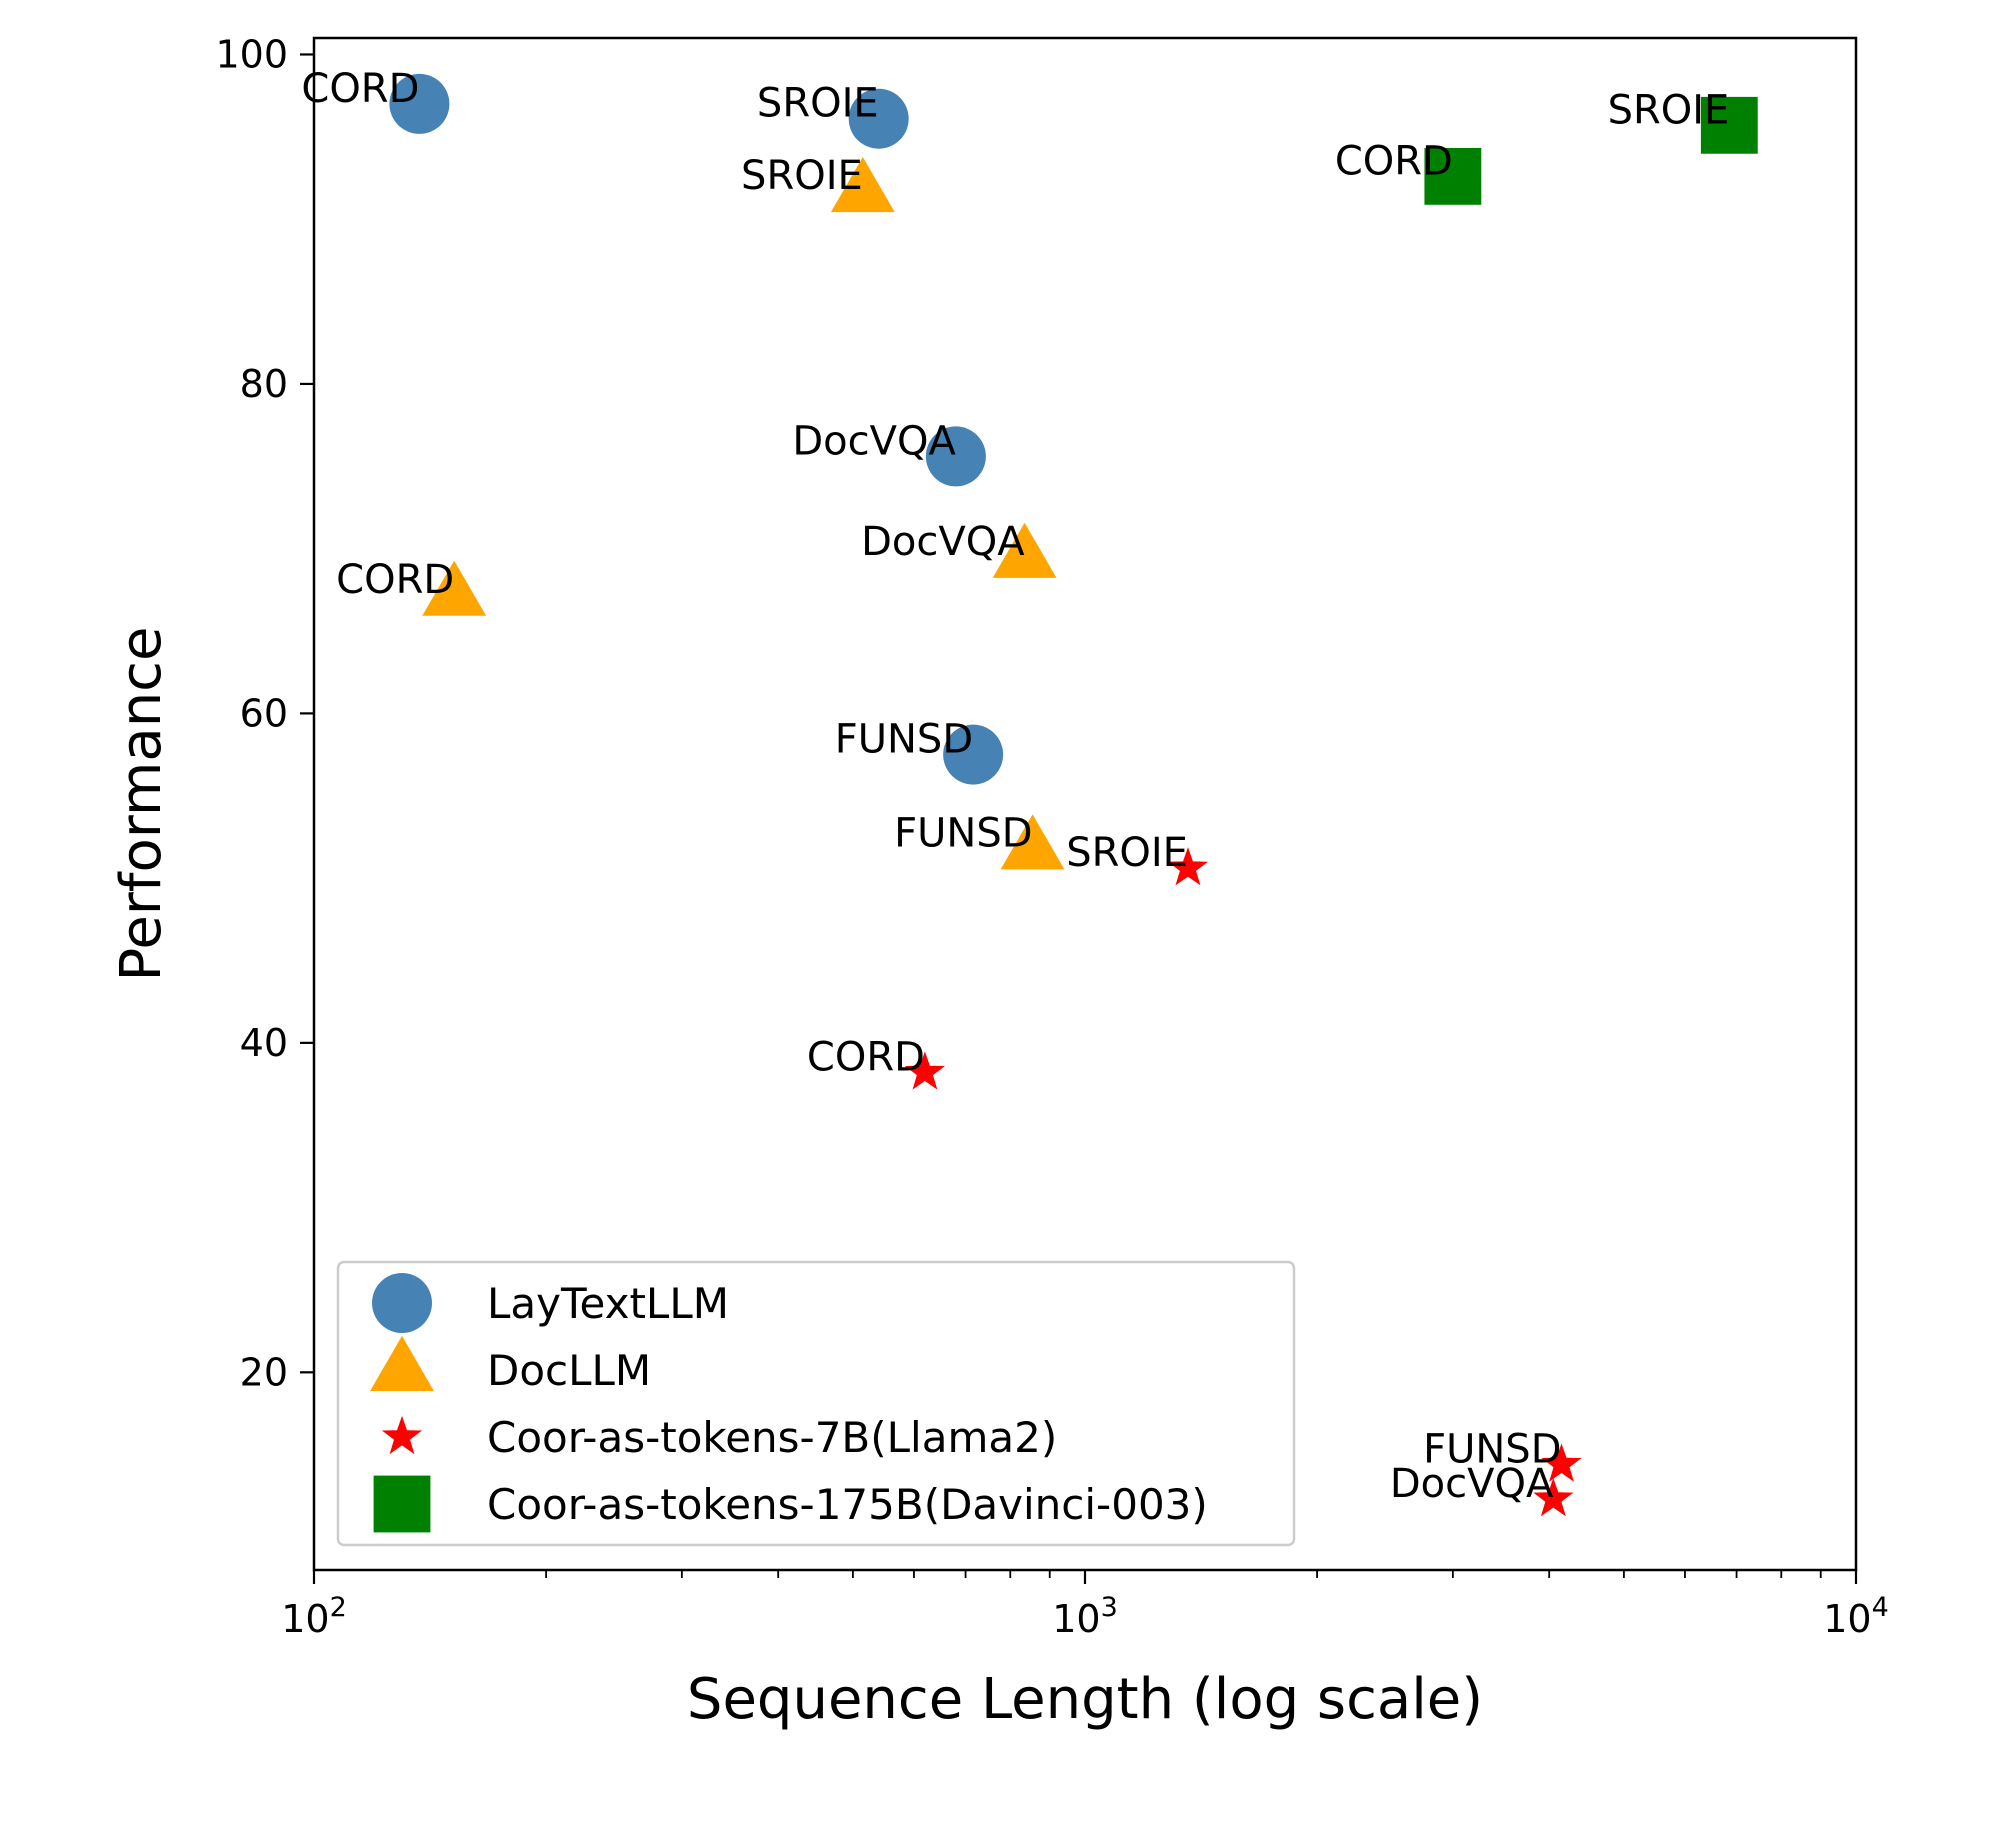 The height and width of the screenshot is (1846, 1998). I want to click on point-label-docllm-funsd: FUNSD, so click(963, 833).